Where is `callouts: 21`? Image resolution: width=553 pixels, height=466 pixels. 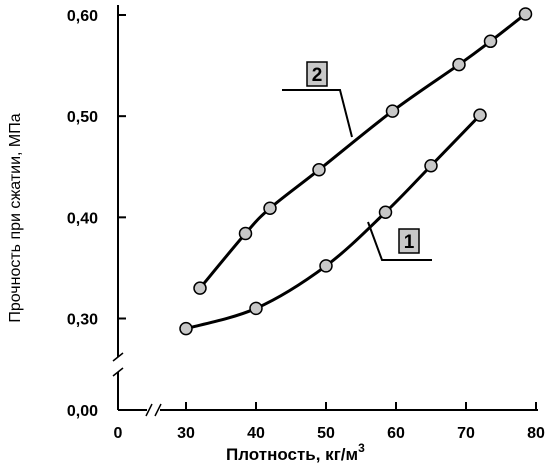 callouts: 21 is located at coordinates (357, 161).